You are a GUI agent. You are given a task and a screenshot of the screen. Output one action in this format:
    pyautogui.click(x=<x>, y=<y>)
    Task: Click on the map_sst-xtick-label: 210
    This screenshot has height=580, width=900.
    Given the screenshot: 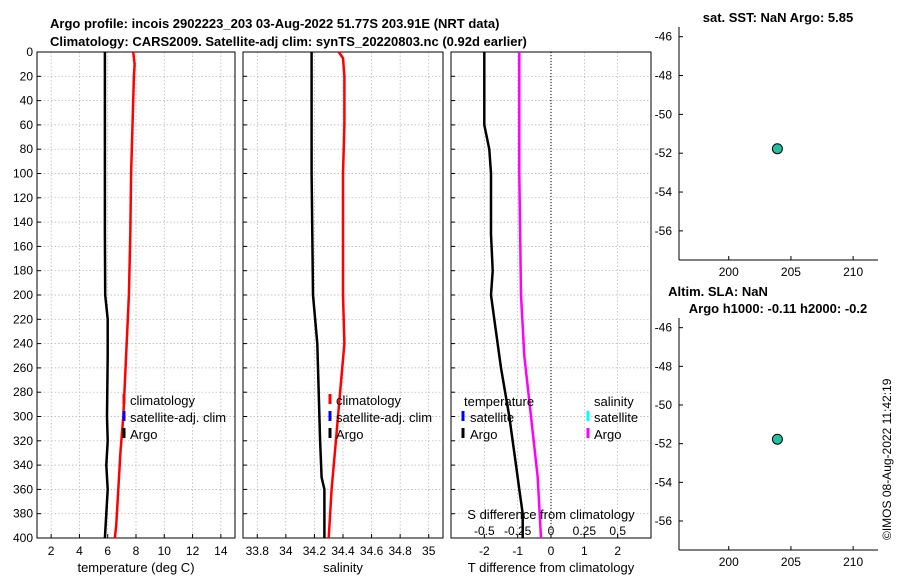 What is the action you would take?
    pyautogui.click(x=853, y=272)
    